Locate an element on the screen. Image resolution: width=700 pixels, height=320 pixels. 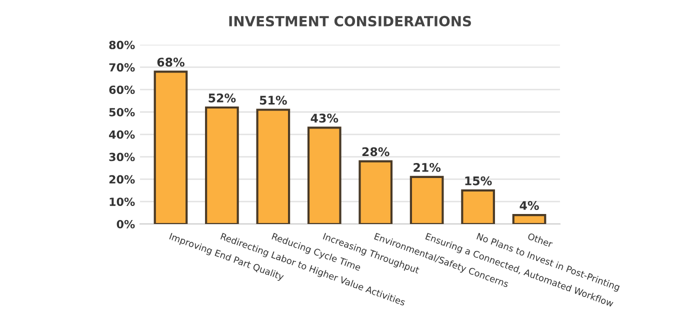
data-label: 28% is located at coordinates (376, 151).